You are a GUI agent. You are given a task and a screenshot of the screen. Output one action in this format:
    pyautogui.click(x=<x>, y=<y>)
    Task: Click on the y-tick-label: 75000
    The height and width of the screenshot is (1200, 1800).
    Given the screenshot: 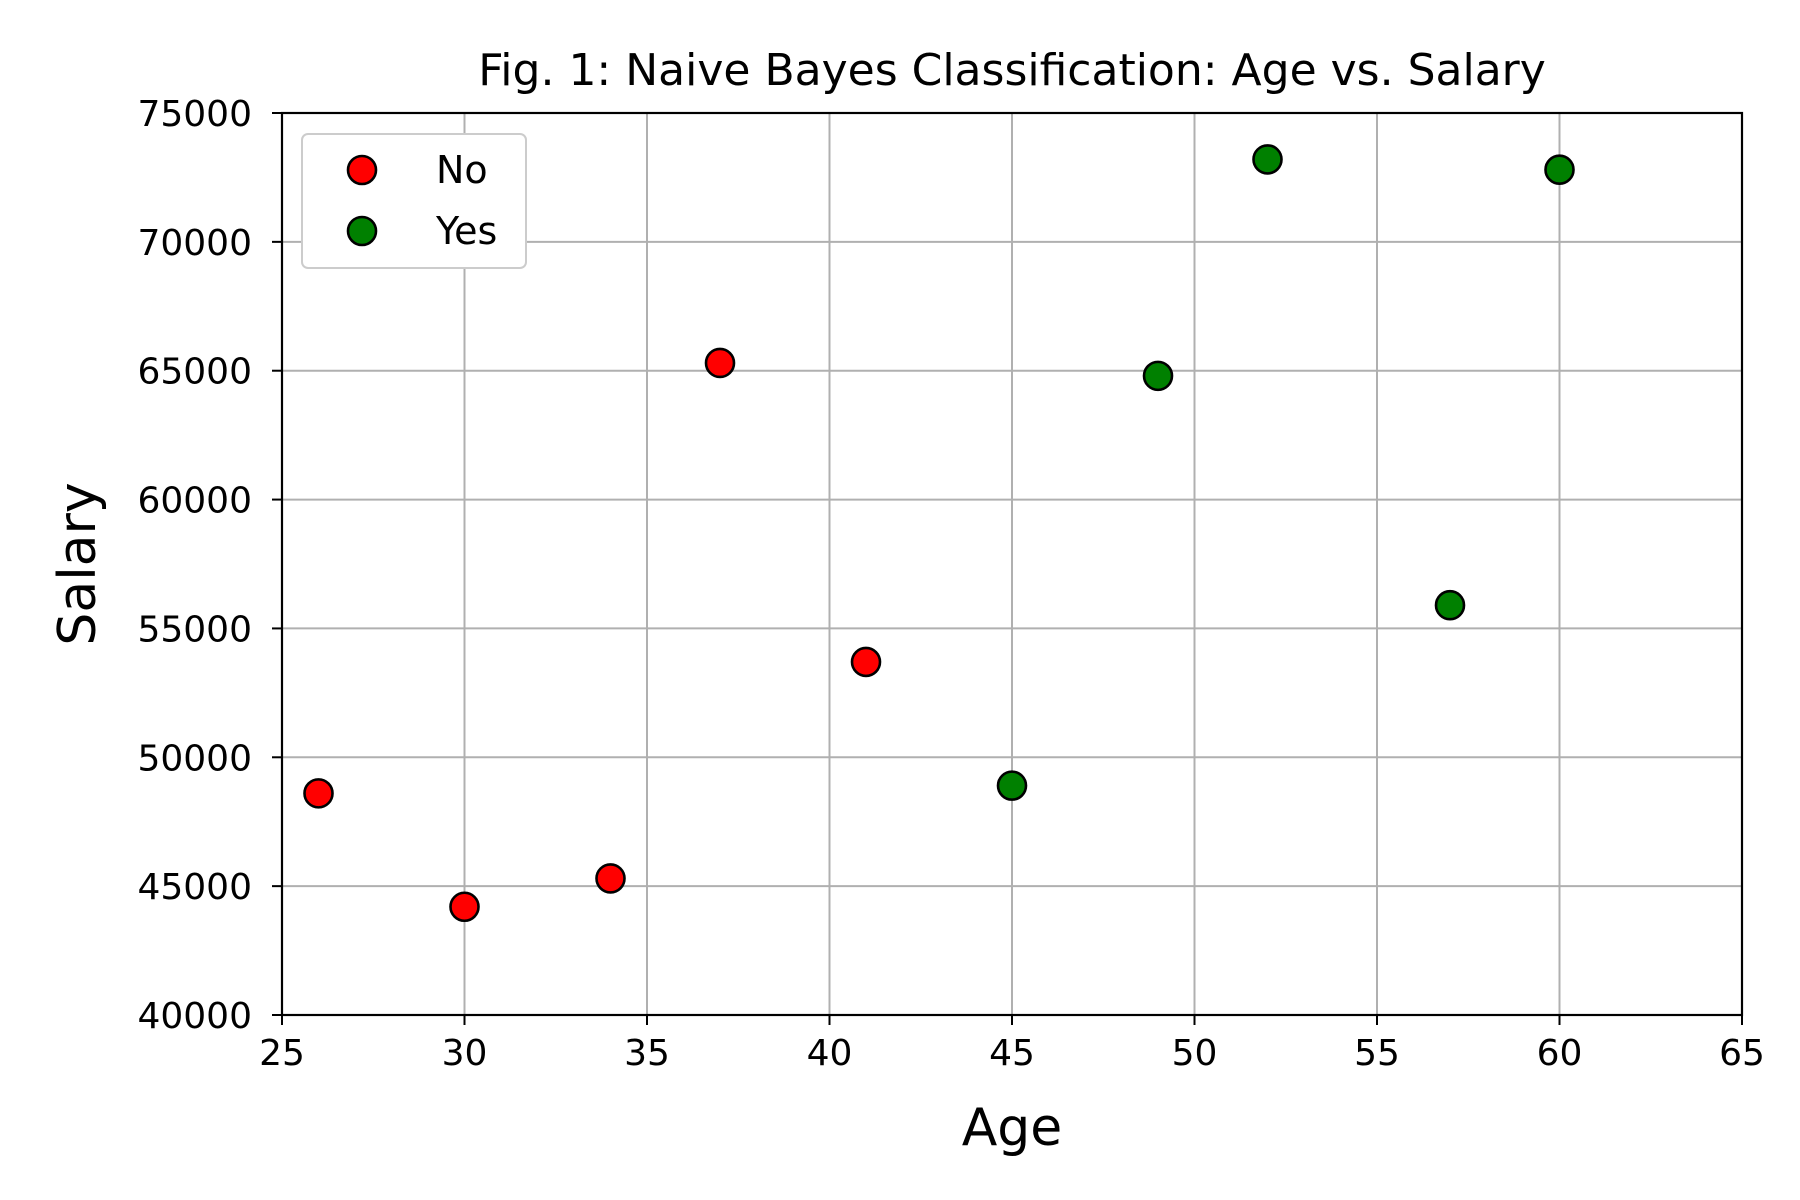 What is the action you would take?
    pyautogui.click(x=194, y=114)
    